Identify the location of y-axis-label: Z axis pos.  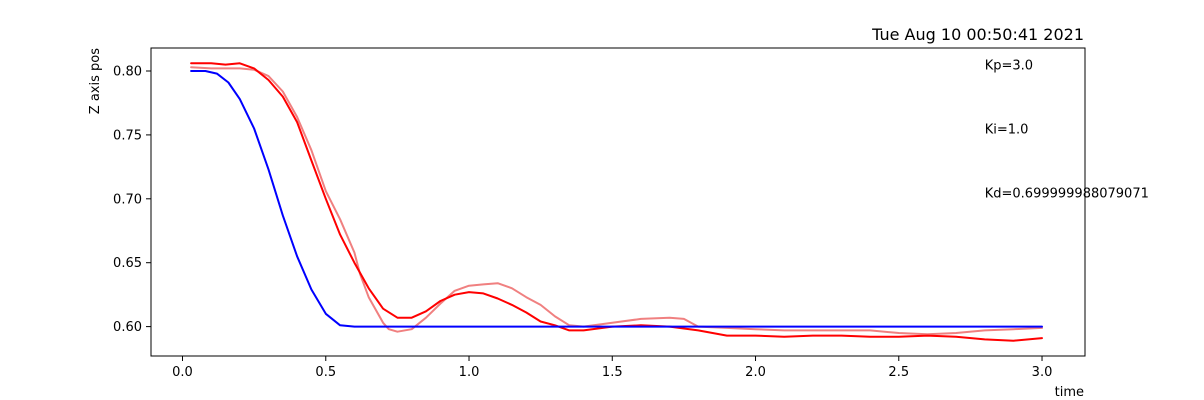
(95, 81).